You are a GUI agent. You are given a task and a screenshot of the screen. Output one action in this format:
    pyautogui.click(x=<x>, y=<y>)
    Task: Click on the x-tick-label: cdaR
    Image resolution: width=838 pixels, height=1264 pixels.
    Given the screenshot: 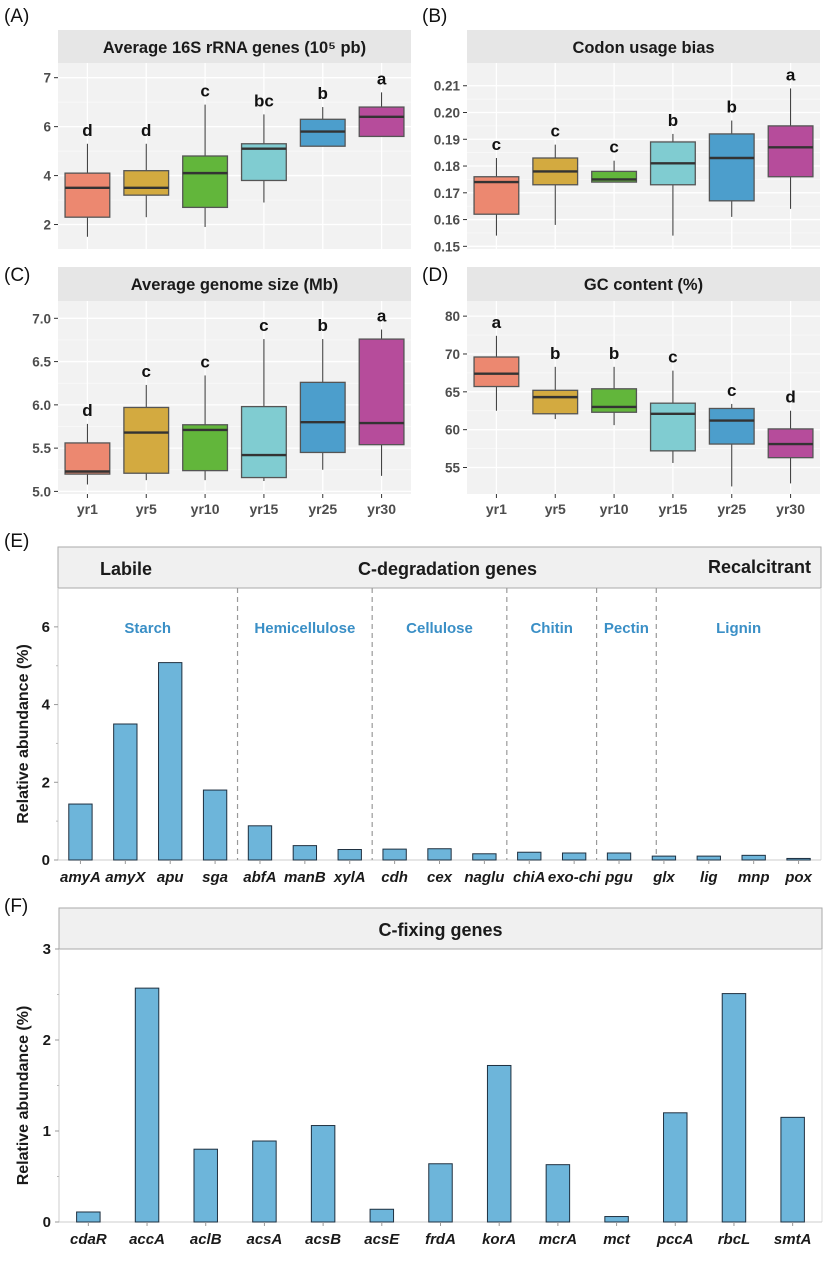 What is the action you would take?
    pyautogui.click(x=88, y=1239)
    